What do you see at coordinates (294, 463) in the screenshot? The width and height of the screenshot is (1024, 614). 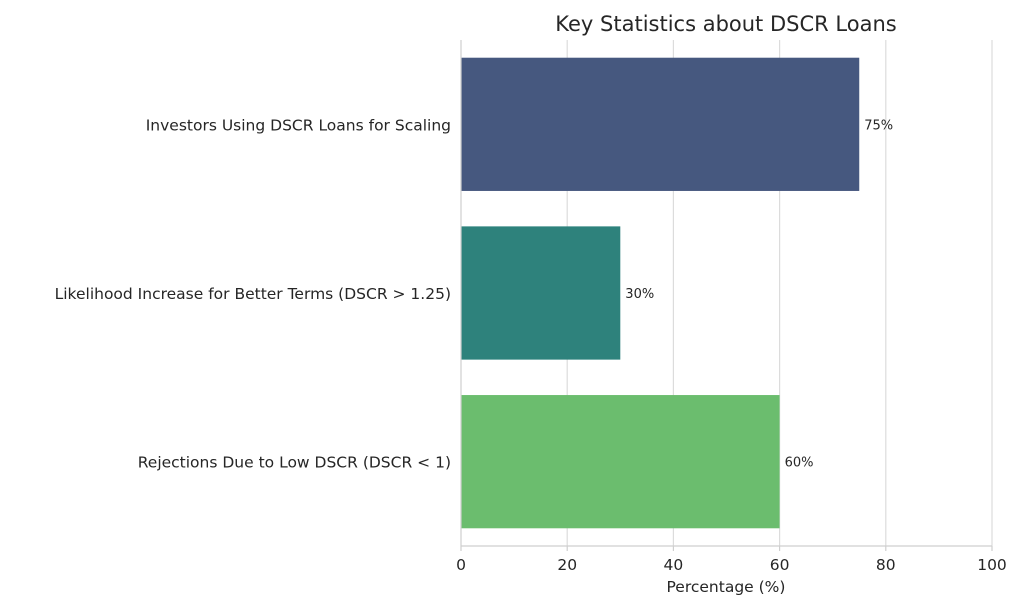 I see `category-label: Rejections Due to Low DSCR (DSCR < 1)` at bounding box center [294, 463].